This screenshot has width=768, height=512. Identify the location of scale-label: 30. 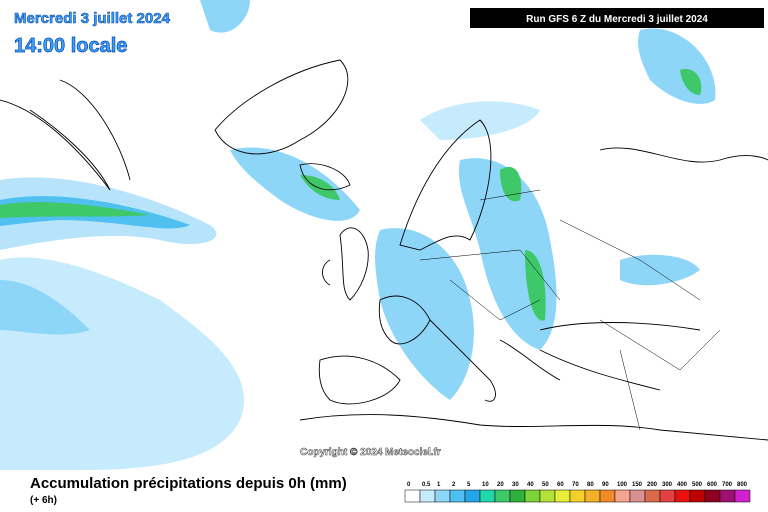
(515, 485).